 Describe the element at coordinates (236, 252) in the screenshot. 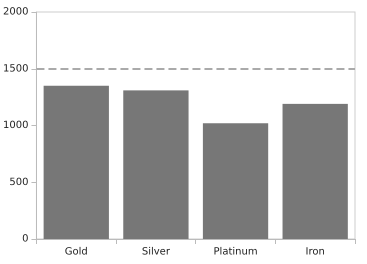

I see `x-tick-label: Platinum` at that location.